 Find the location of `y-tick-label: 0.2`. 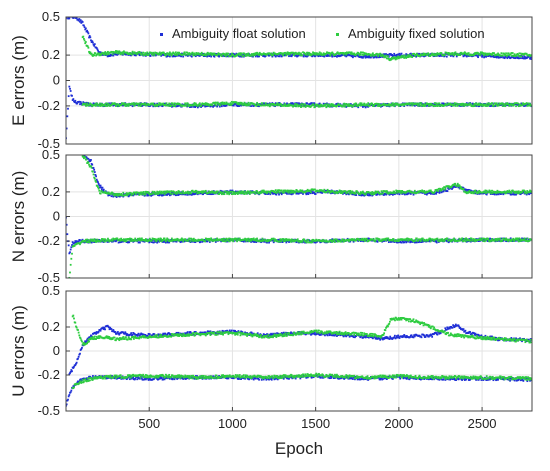

y-tick-label: 0.2 is located at coordinates (51, 54).